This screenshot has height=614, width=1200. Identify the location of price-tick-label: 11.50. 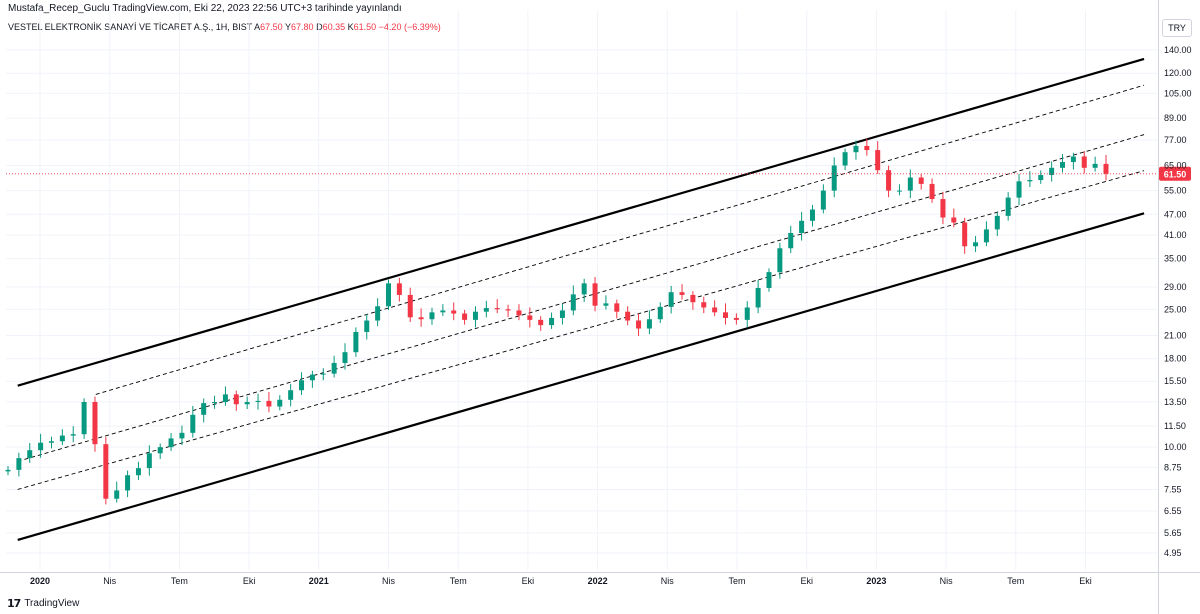
(1175, 426).